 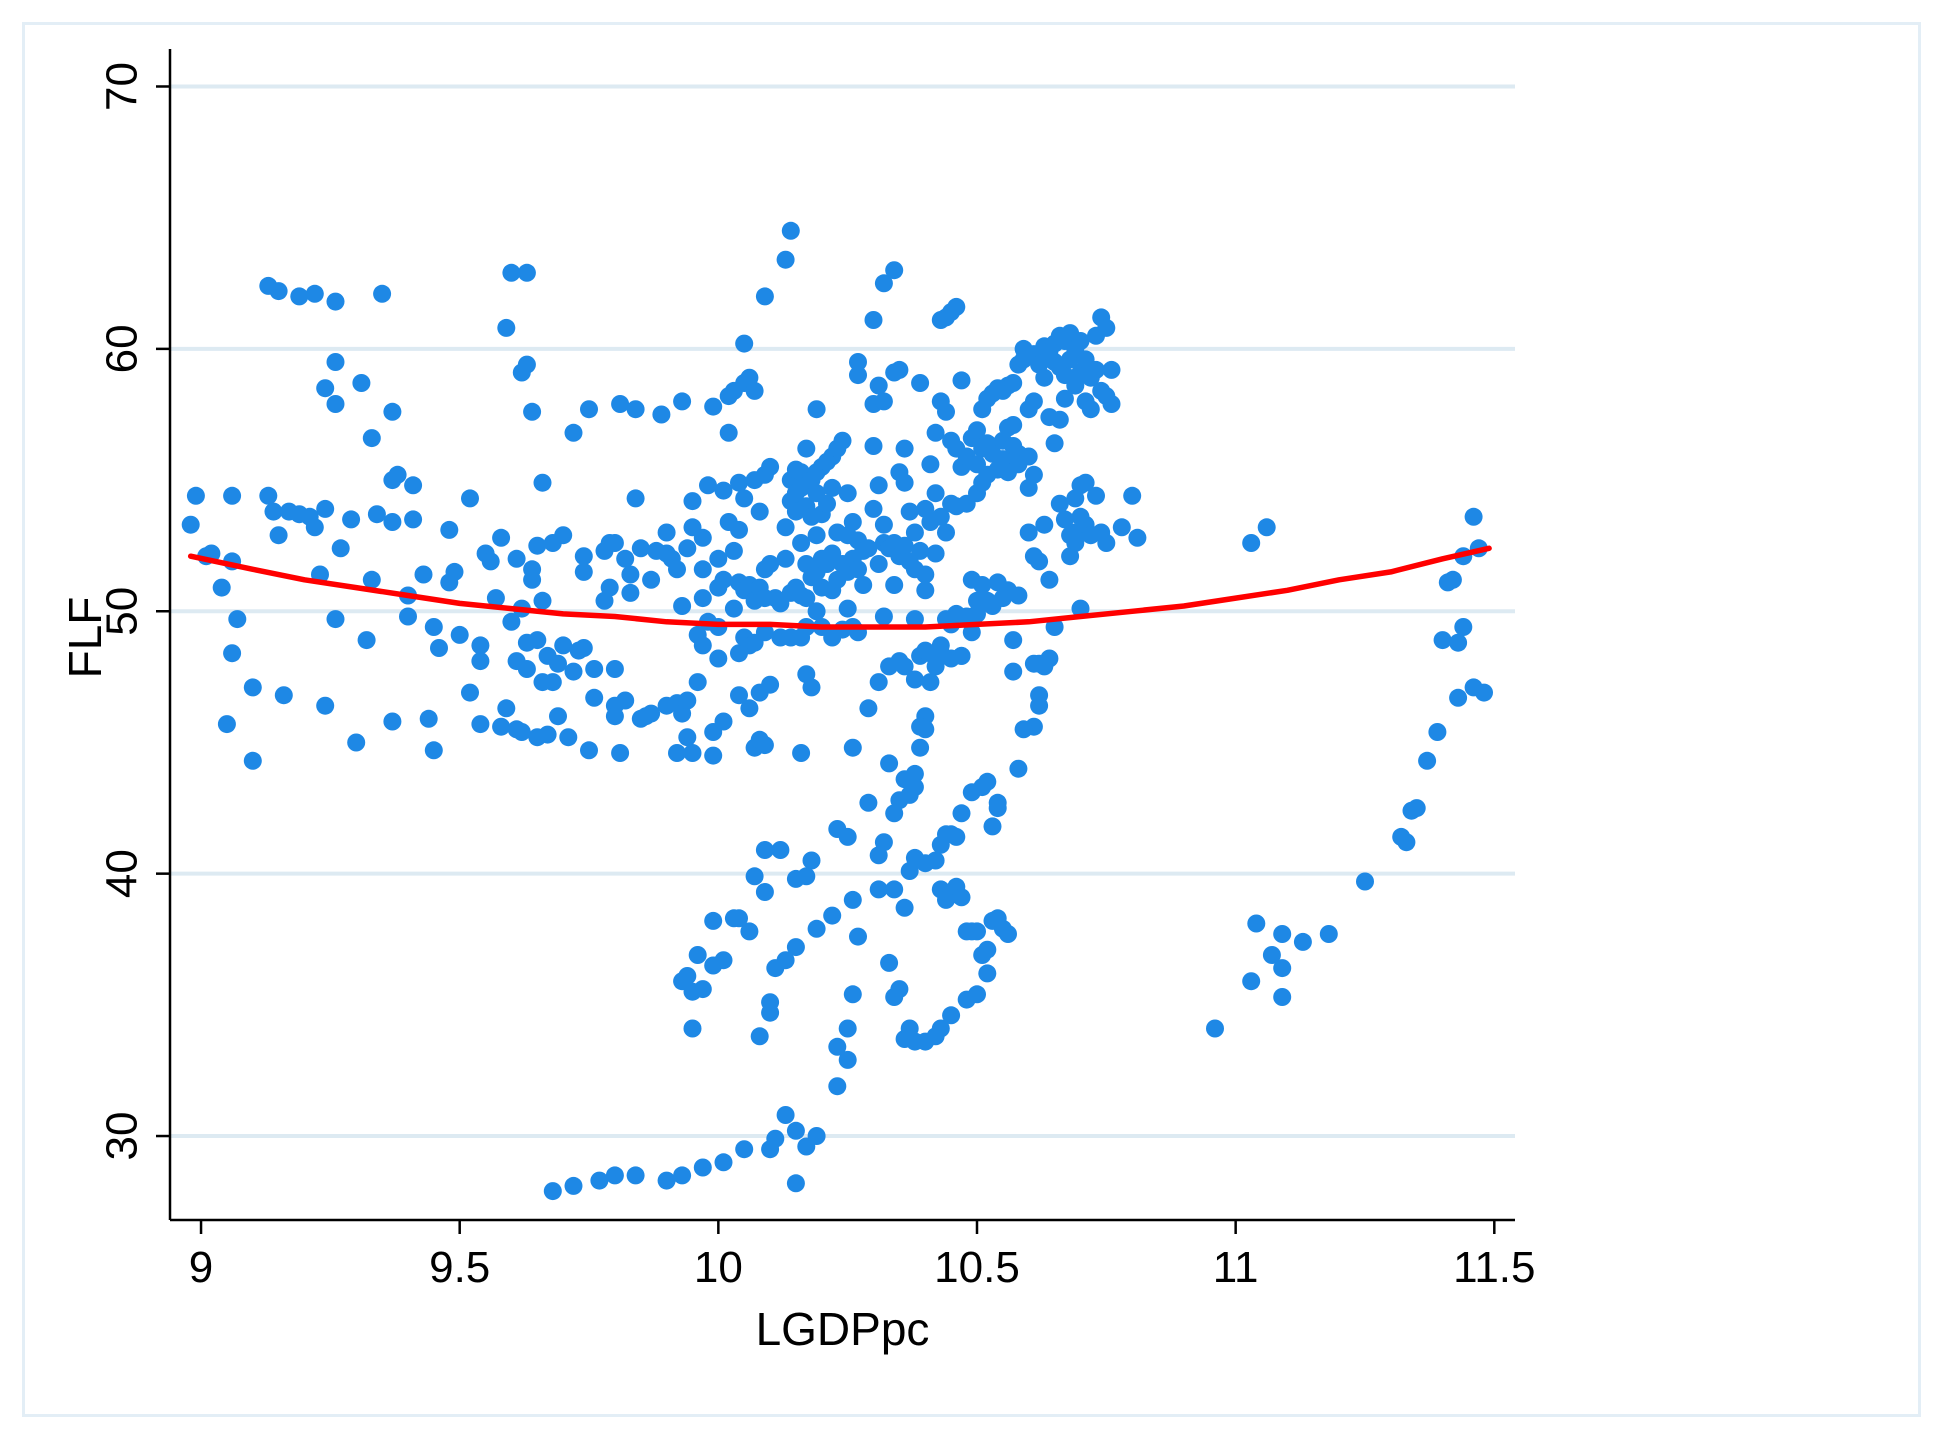 What do you see at coordinates (839, 587) in the screenshot?
I see `fit-curve` at bounding box center [839, 587].